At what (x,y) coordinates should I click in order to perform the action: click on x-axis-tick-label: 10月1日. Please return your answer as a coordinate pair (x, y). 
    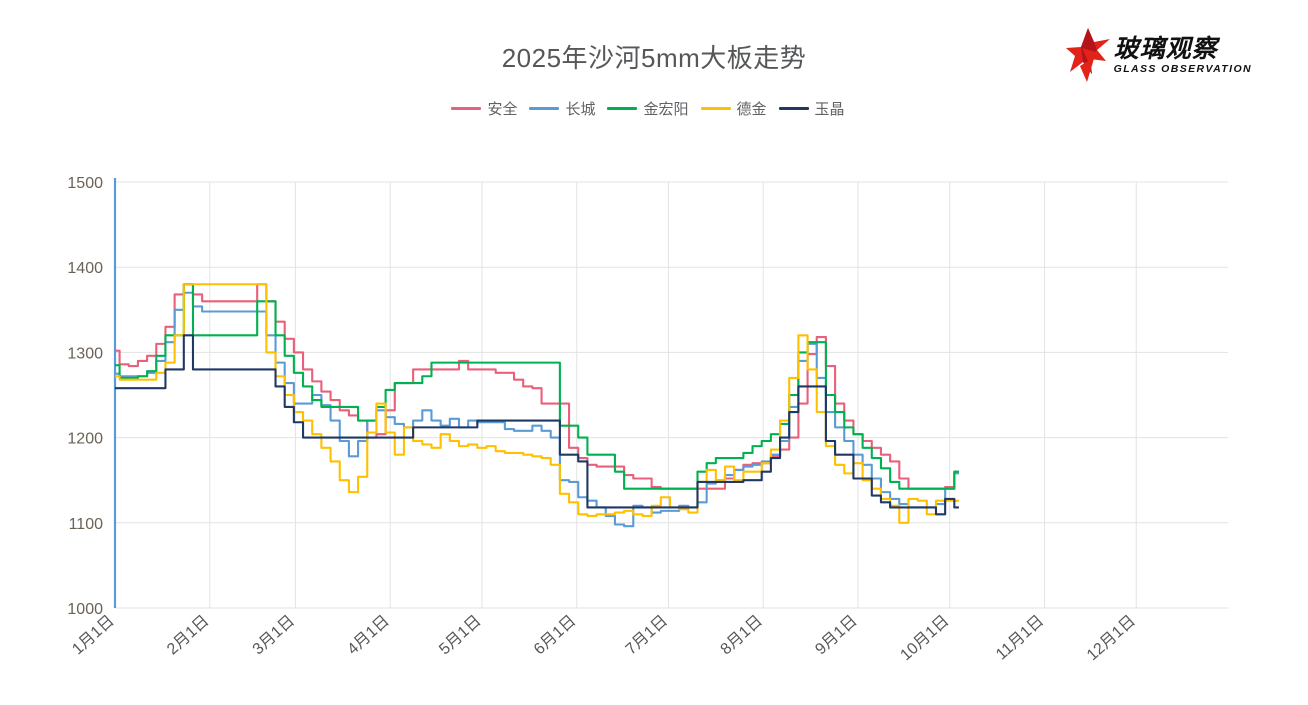
    Looking at the image, I should click on (924, 638).